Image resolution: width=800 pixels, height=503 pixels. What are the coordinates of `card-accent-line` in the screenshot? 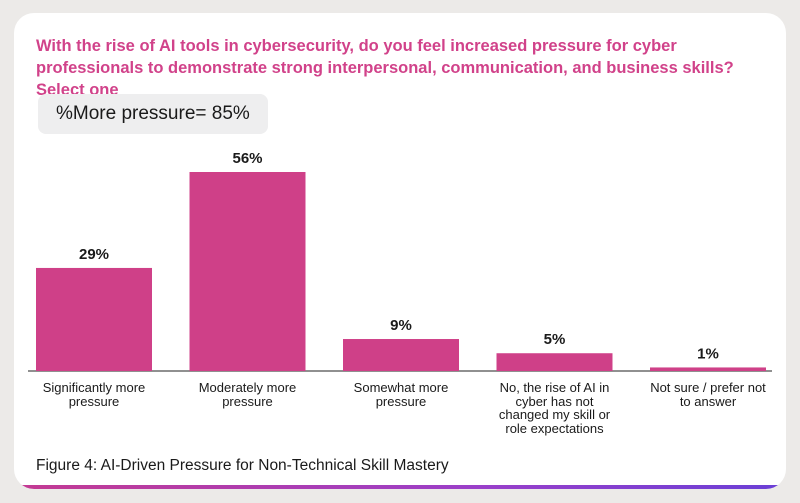 It's located at (400, 487).